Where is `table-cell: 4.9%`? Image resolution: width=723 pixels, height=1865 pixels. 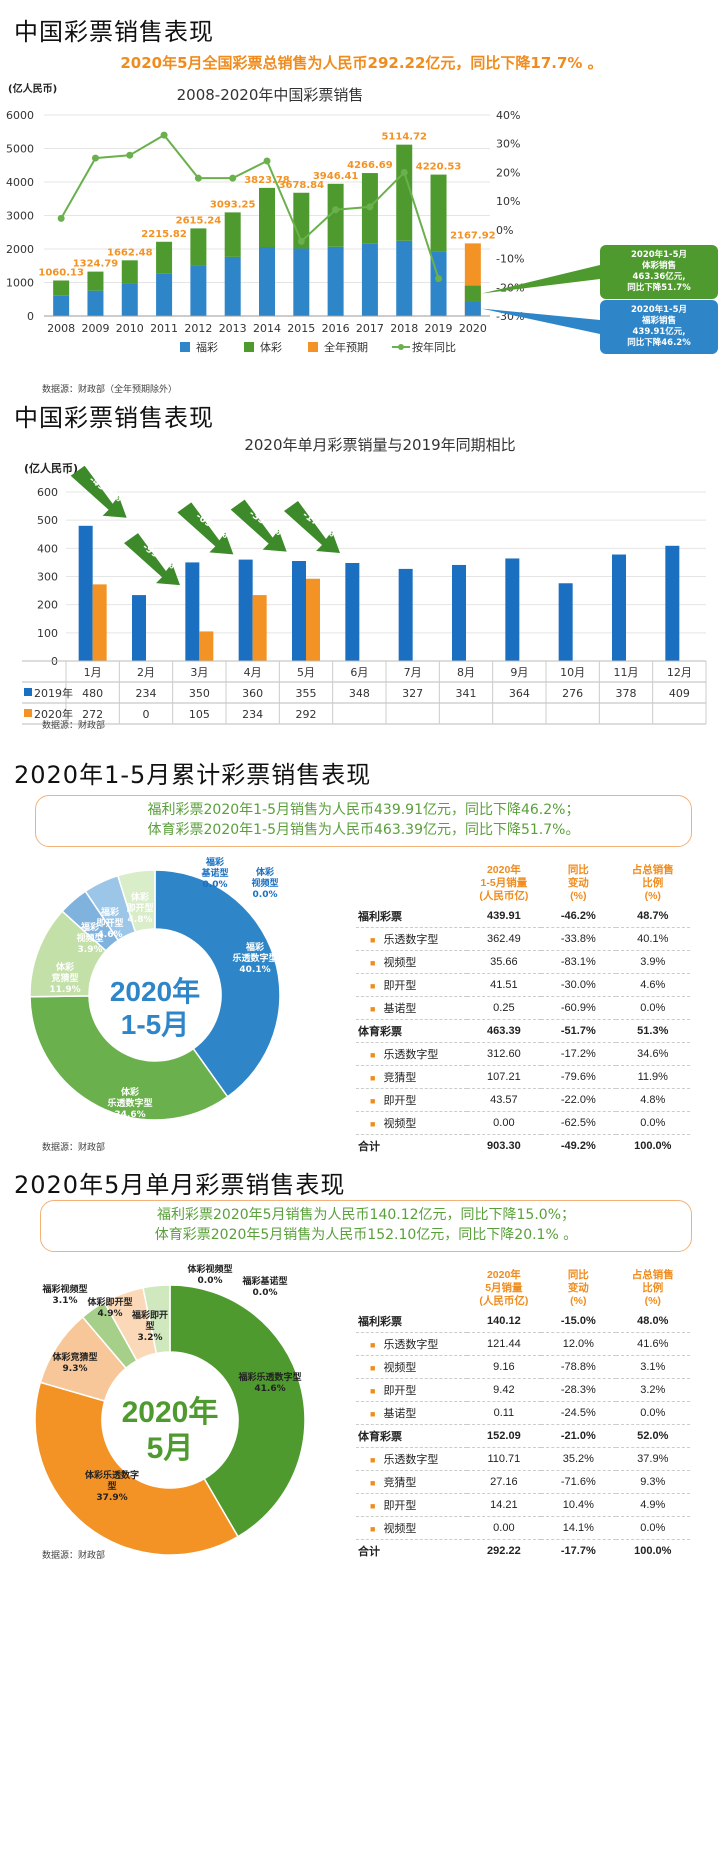
table-cell: 4.9% is located at coordinates (652, 1505).